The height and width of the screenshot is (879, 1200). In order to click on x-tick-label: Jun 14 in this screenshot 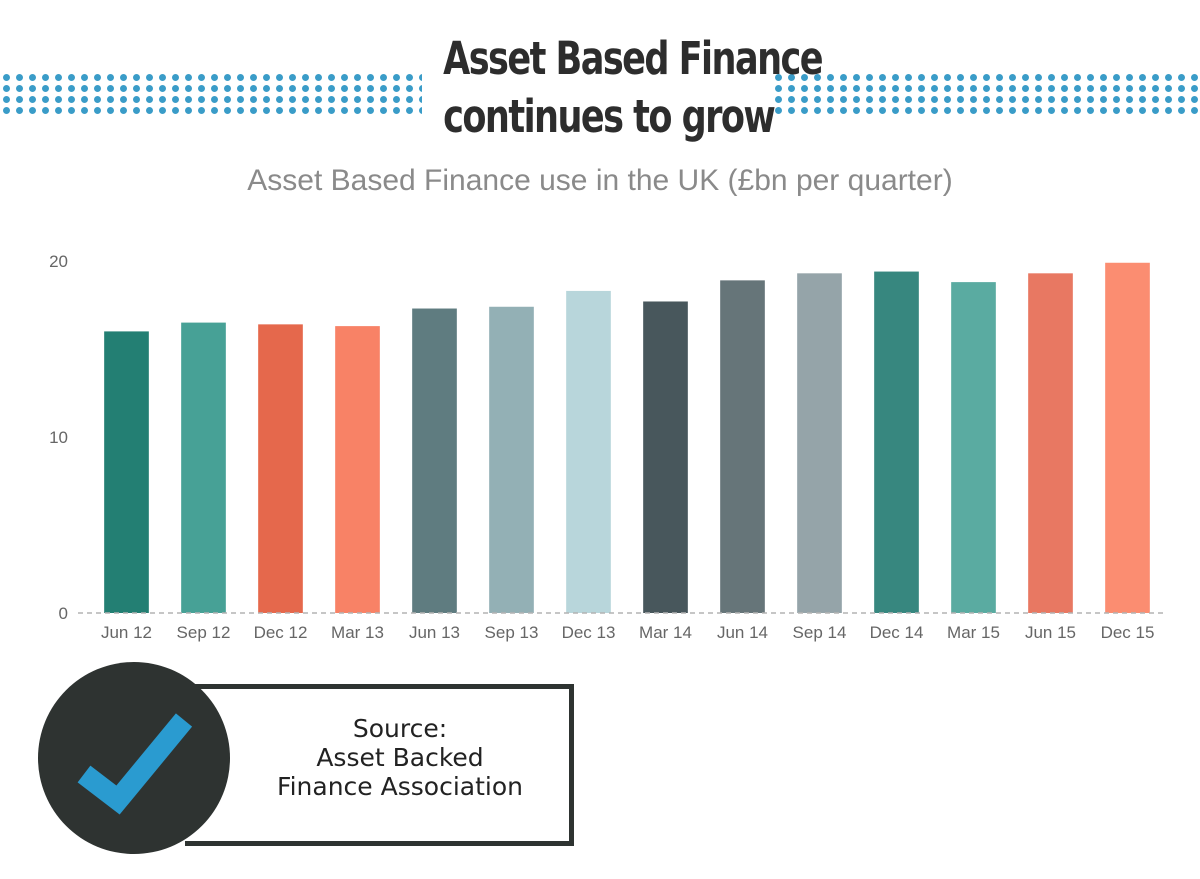, I will do `click(742, 632)`.